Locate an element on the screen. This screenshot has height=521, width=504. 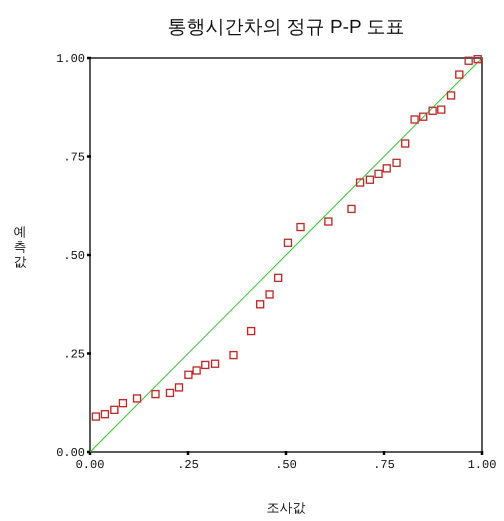
y-tick-label: 0.00 is located at coordinates (70, 453).